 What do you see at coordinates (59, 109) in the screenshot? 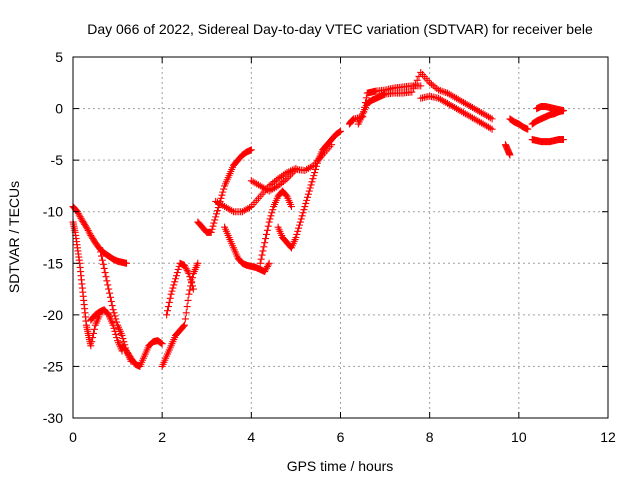
I see `y-tick-label: 0` at bounding box center [59, 109].